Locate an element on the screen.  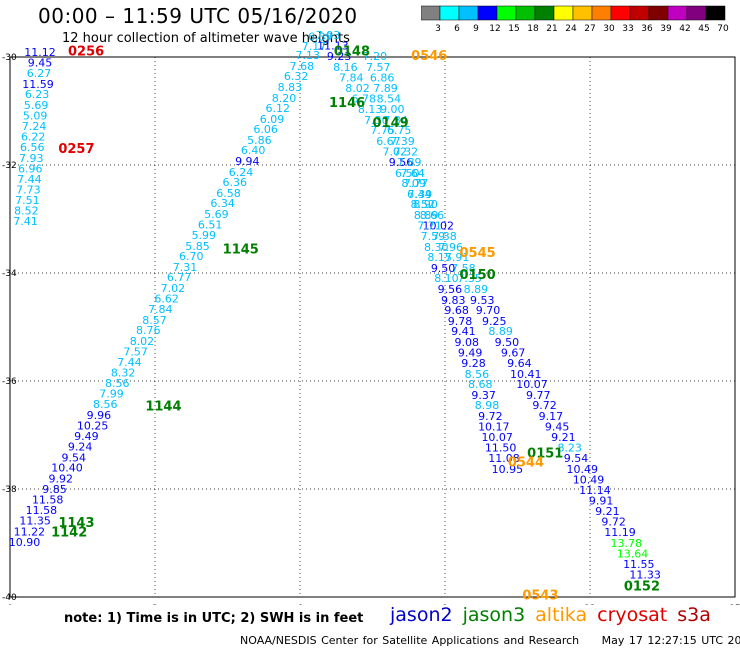
colorbar-label: 30 is located at coordinates (609, 28).